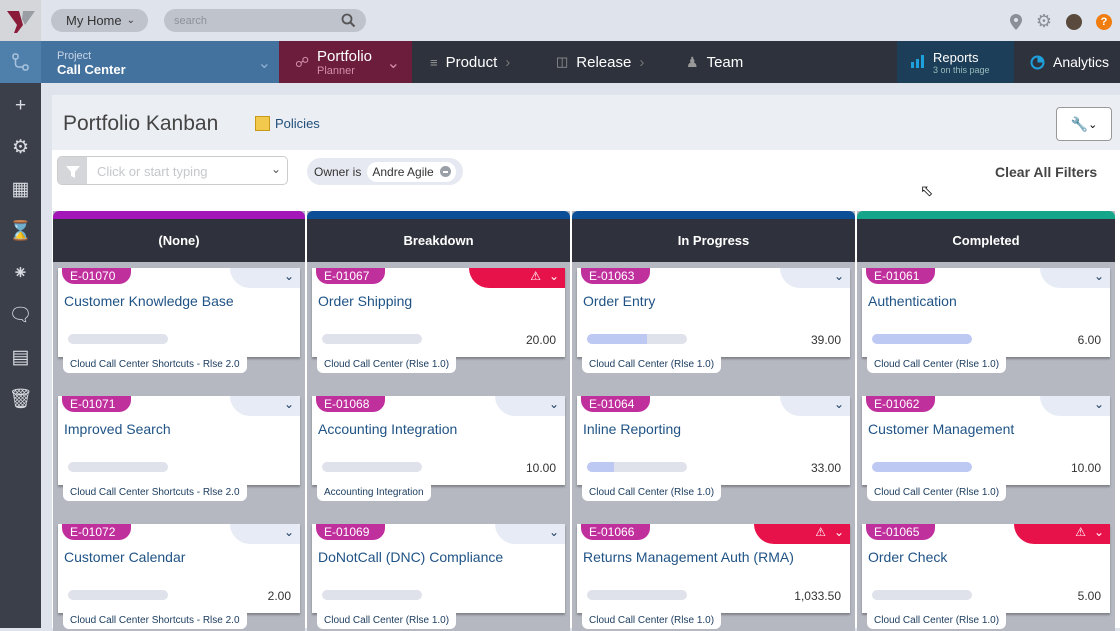  I want to click on nav-reports: Reports 3 on this page, so click(955, 62).